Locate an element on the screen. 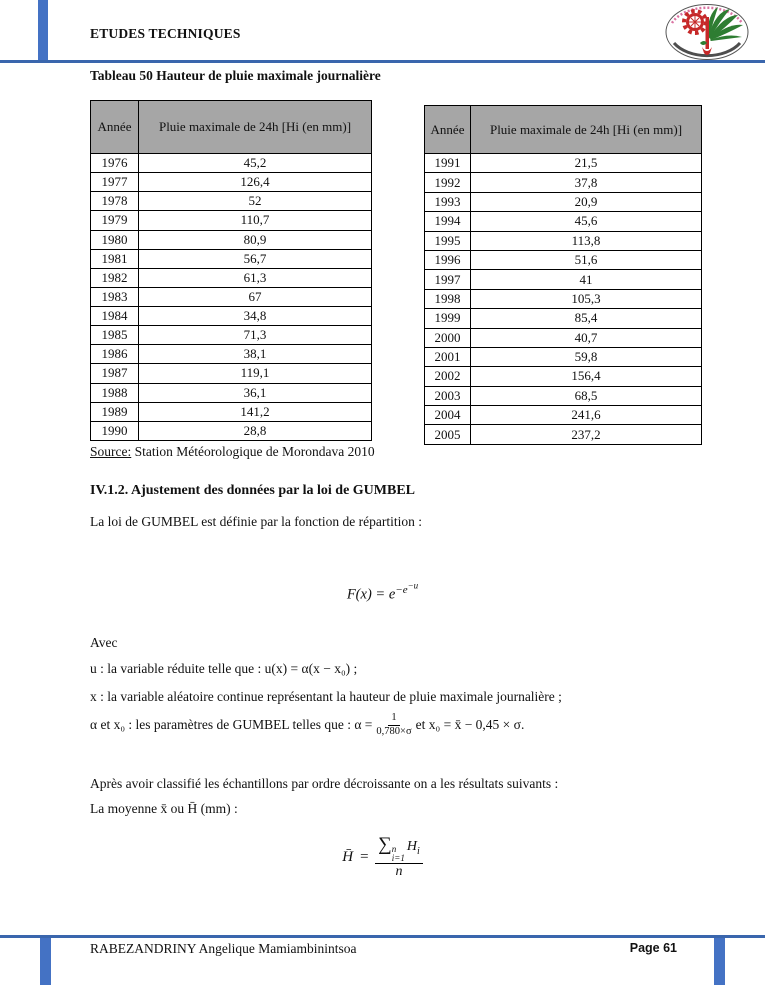  footer-author: RABEZANDRINY Angelique Mamiambinintsoa is located at coordinates (223, 948).